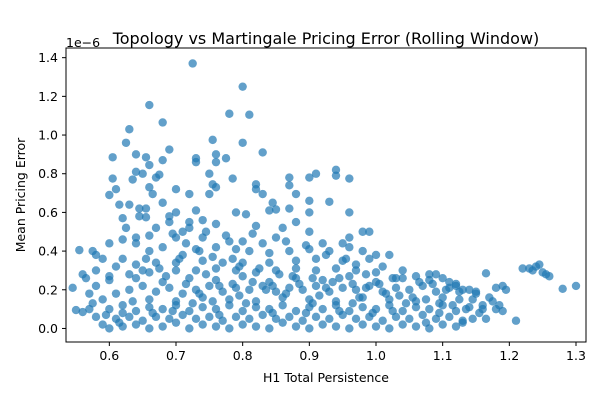 The image size is (600, 400). What do you see at coordinates (48, 251) in the screenshot?
I see `y-tick-label: 0.4` at bounding box center [48, 251].